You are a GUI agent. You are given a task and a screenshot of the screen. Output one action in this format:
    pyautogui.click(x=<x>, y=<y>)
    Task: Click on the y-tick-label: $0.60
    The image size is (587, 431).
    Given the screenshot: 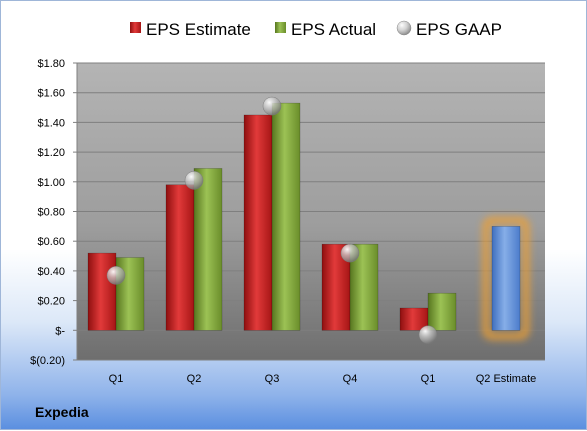 What is the action you would take?
    pyautogui.click(x=51, y=242)
    